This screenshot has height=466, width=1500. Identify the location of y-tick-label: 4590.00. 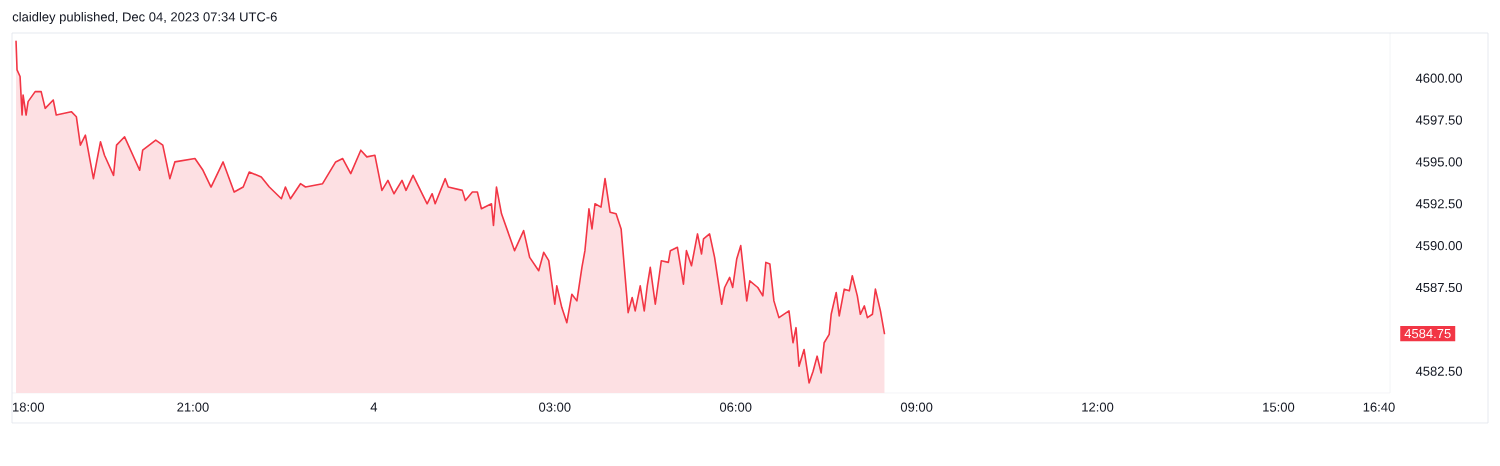
(1439, 246).